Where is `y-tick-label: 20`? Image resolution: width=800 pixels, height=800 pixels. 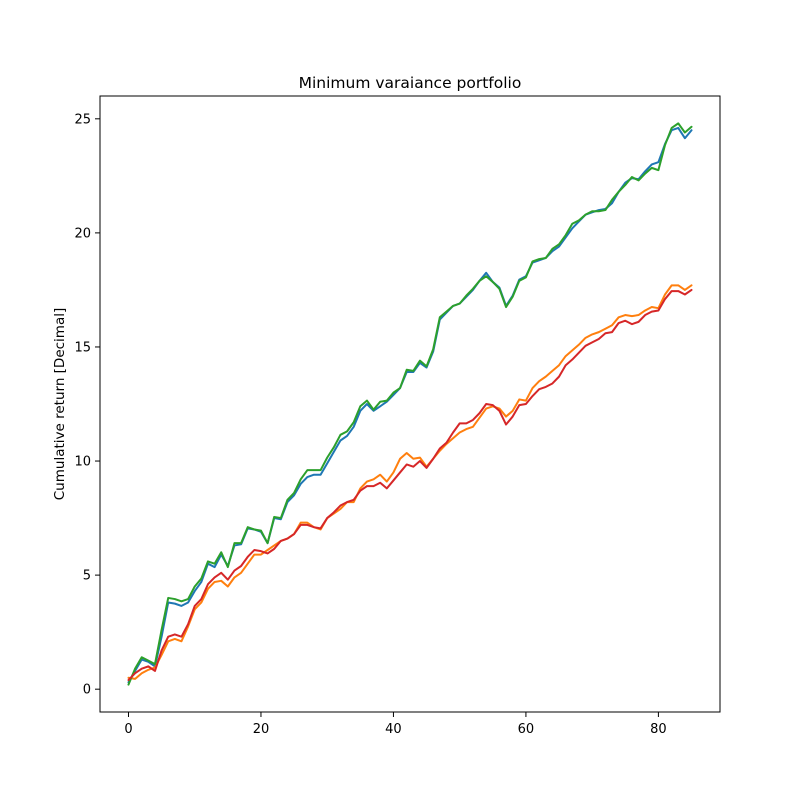 y-tick-label: 20 is located at coordinates (82, 233).